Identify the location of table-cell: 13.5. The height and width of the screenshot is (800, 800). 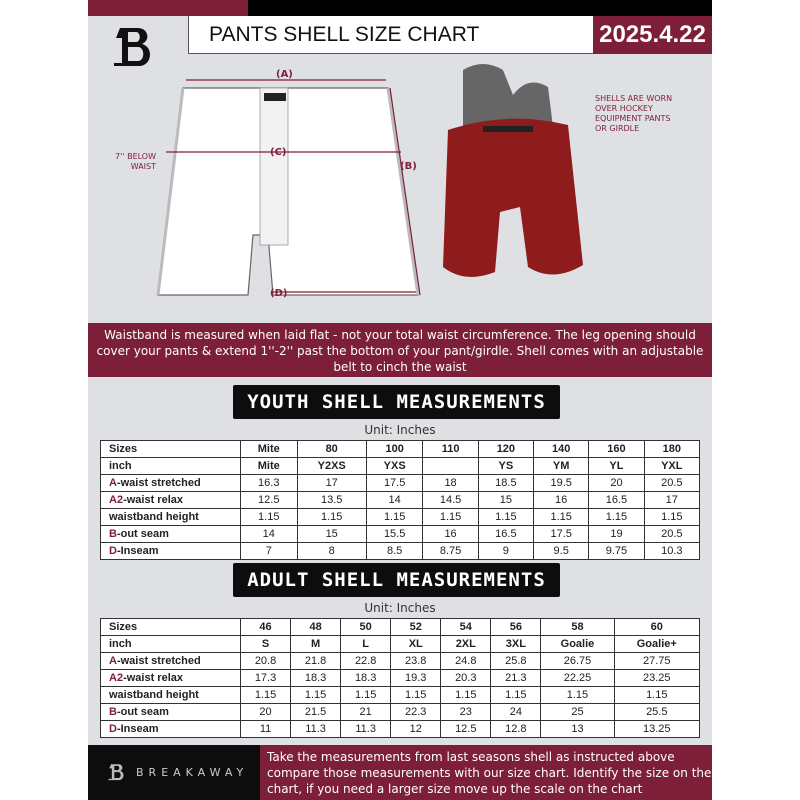
(331, 500).